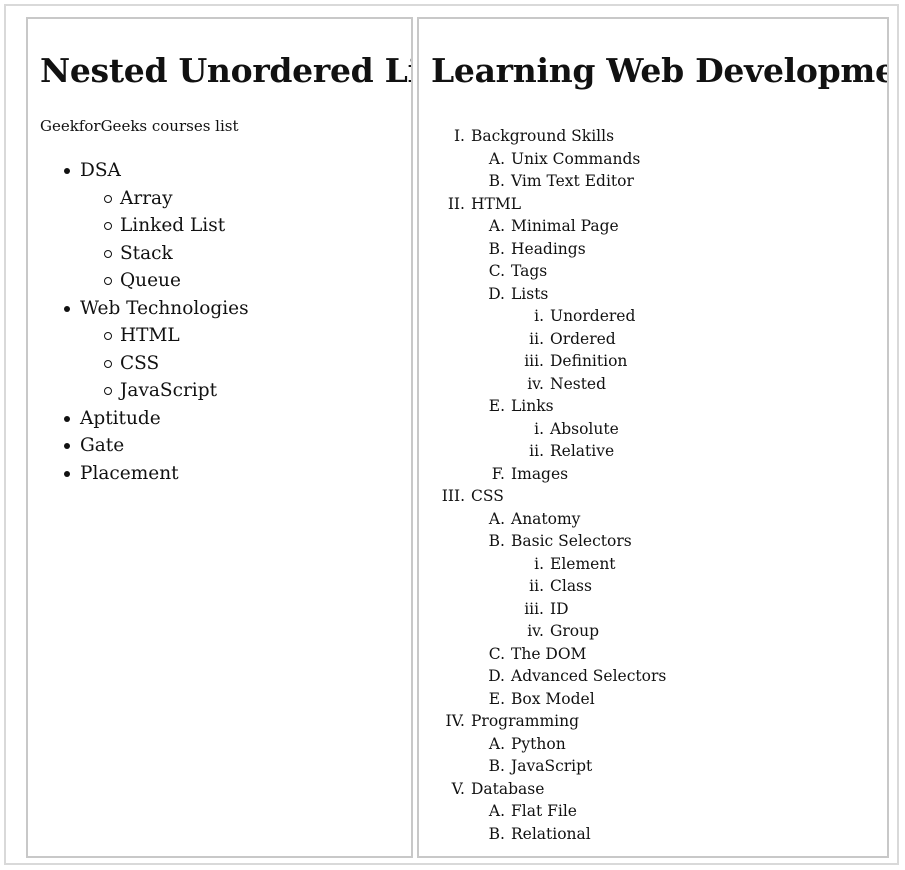 The width and height of the screenshot is (905, 870). I want to click on nested-list-item: HTML, so click(176, 336).